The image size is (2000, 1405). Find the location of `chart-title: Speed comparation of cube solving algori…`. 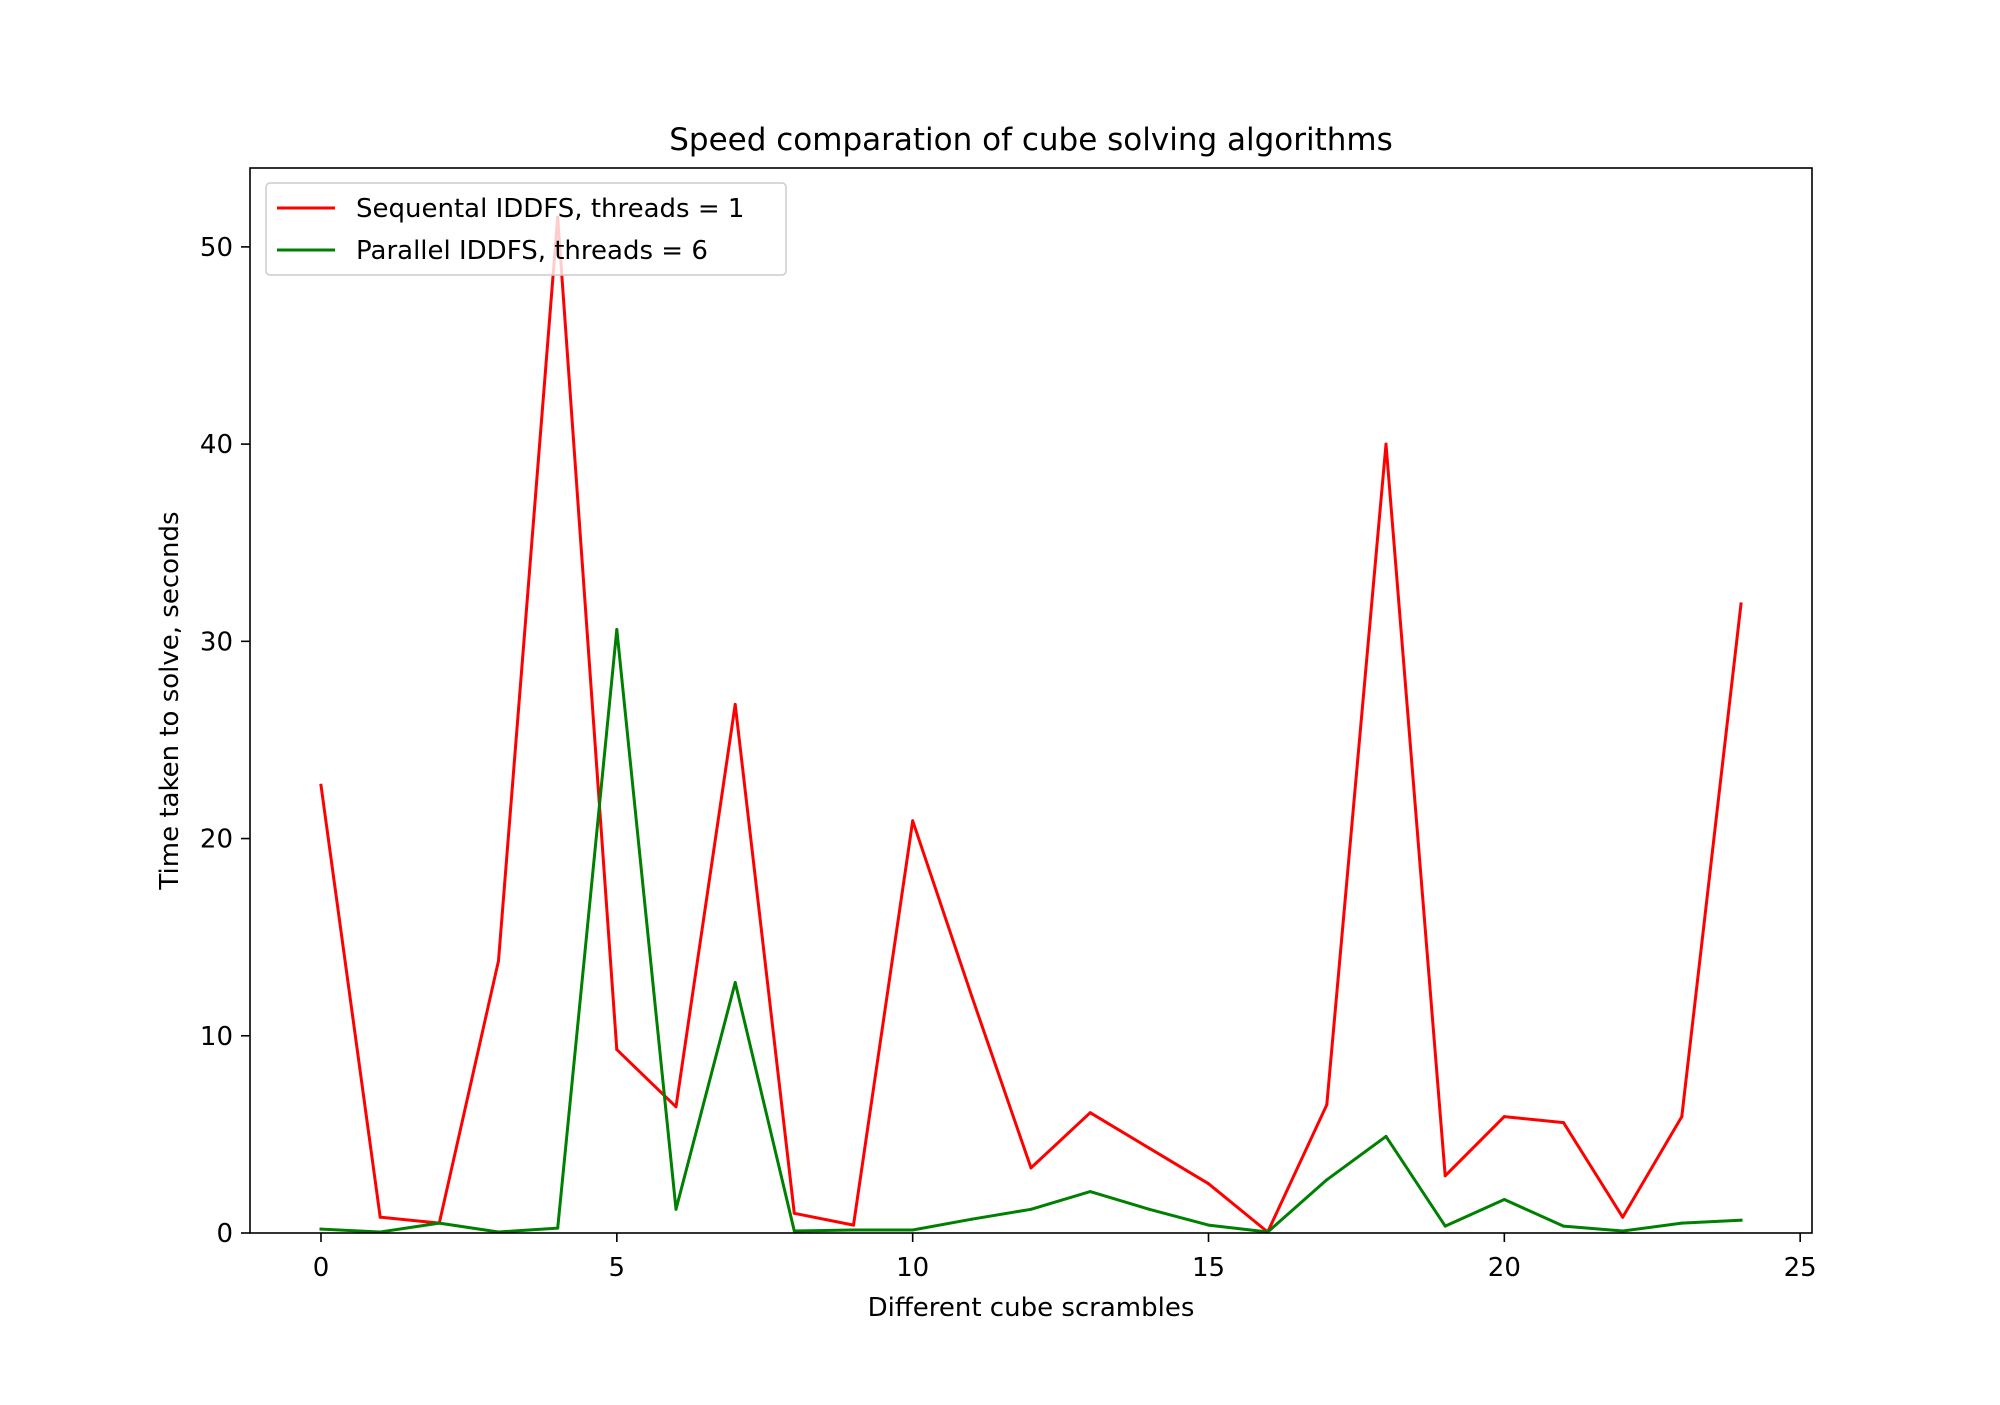

chart-title: Speed comparation of cube solving algori… is located at coordinates (1031, 140).